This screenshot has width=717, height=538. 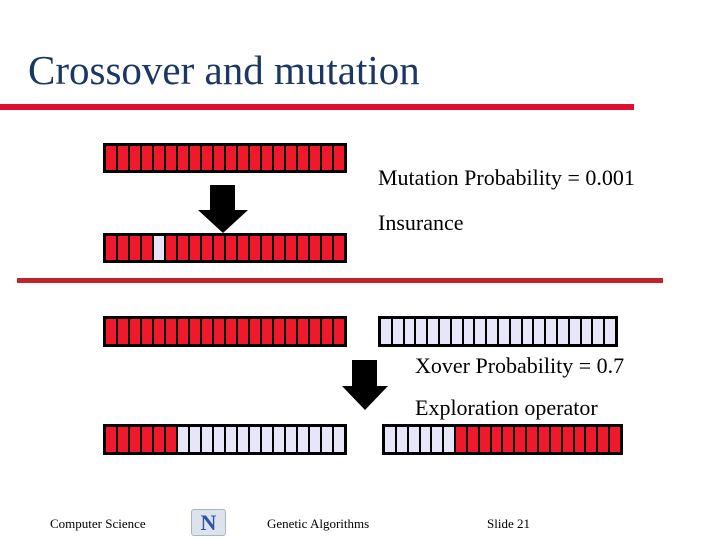 I want to click on footer-course: Genetic Algorithms, so click(x=318, y=523).